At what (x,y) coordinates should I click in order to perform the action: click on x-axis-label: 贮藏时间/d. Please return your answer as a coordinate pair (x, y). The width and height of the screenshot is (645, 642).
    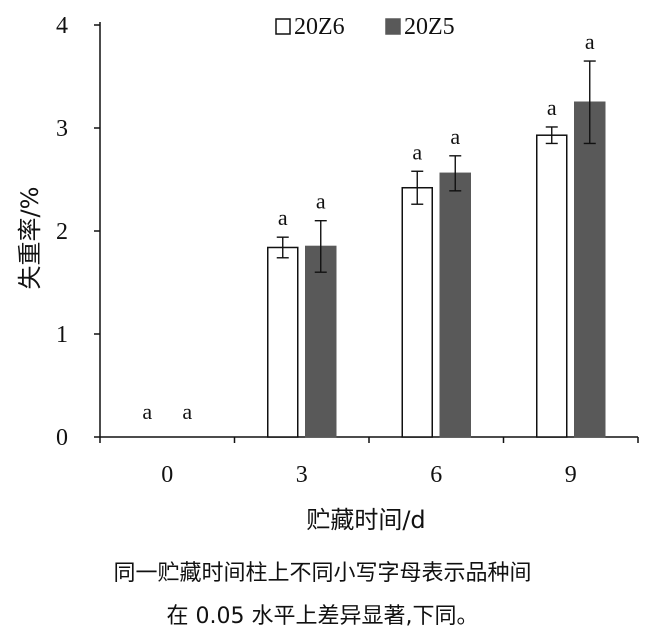
    Looking at the image, I should click on (365, 520).